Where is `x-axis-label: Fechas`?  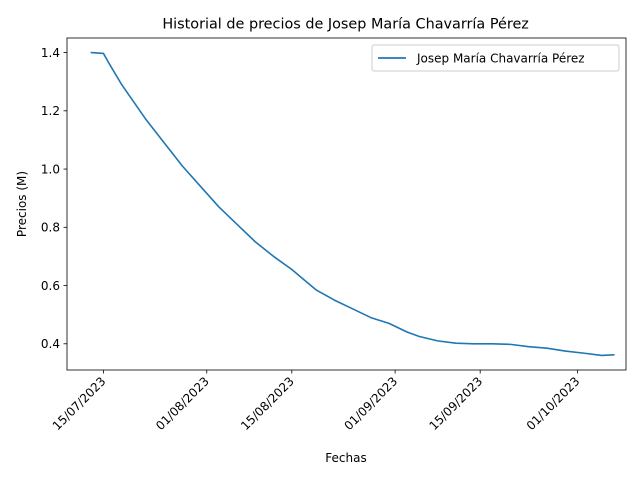
x-axis-label: Fechas is located at coordinates (345, 458).